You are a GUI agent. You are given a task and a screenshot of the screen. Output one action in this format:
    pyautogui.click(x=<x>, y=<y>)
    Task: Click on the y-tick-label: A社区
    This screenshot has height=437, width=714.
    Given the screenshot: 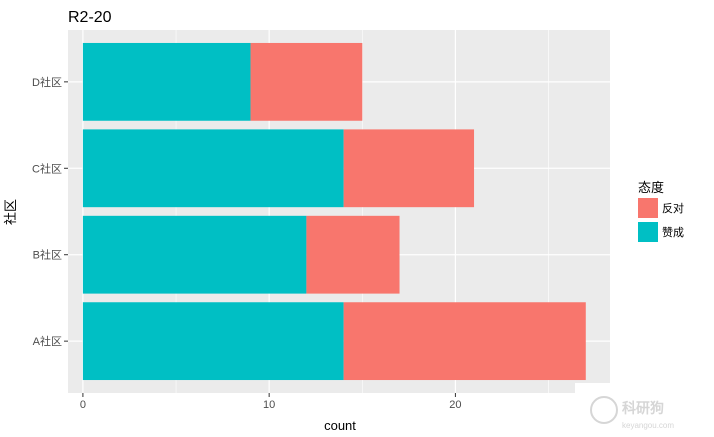 What is the action you would take?
    pyautogui.click(x=47, y=341)
    